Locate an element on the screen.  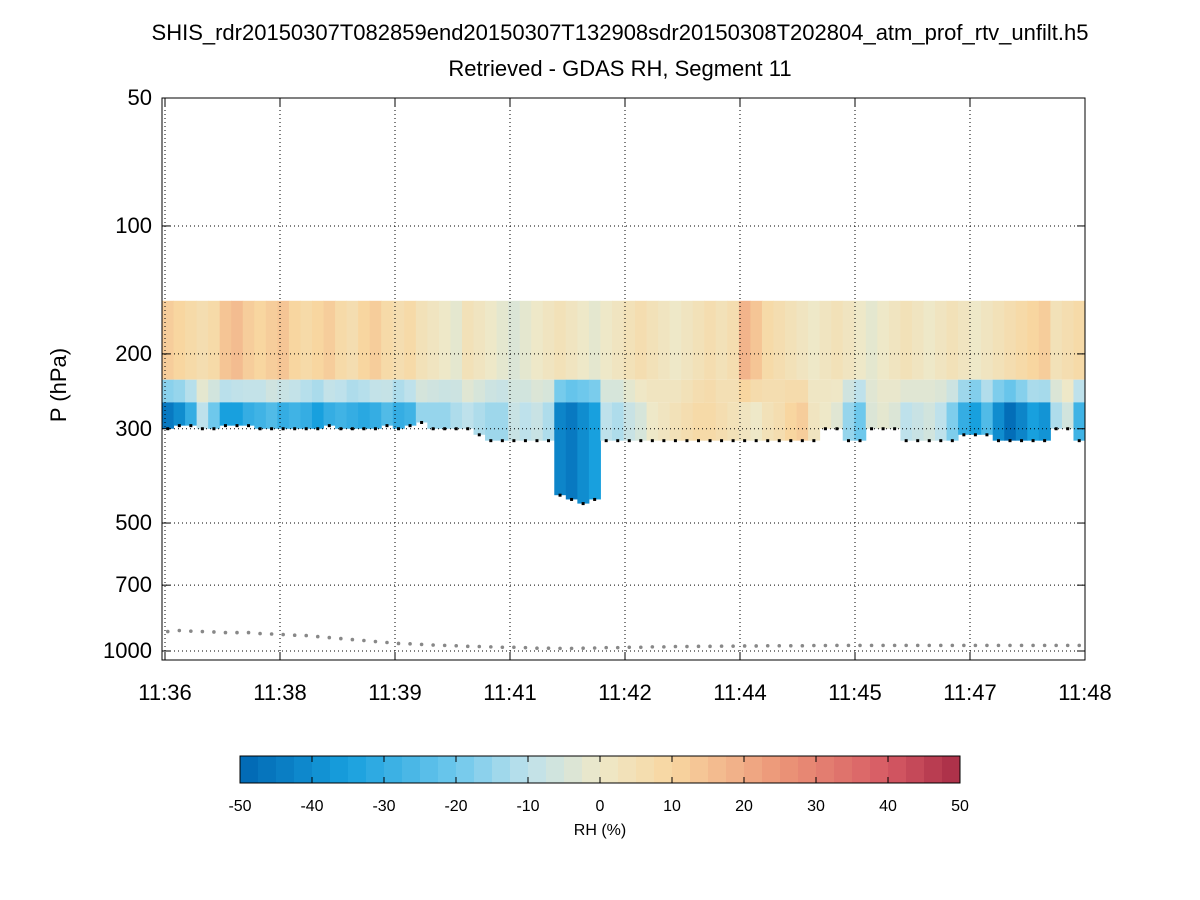
colorbar-tick-label: 40 is located at coordinates (888, 806).